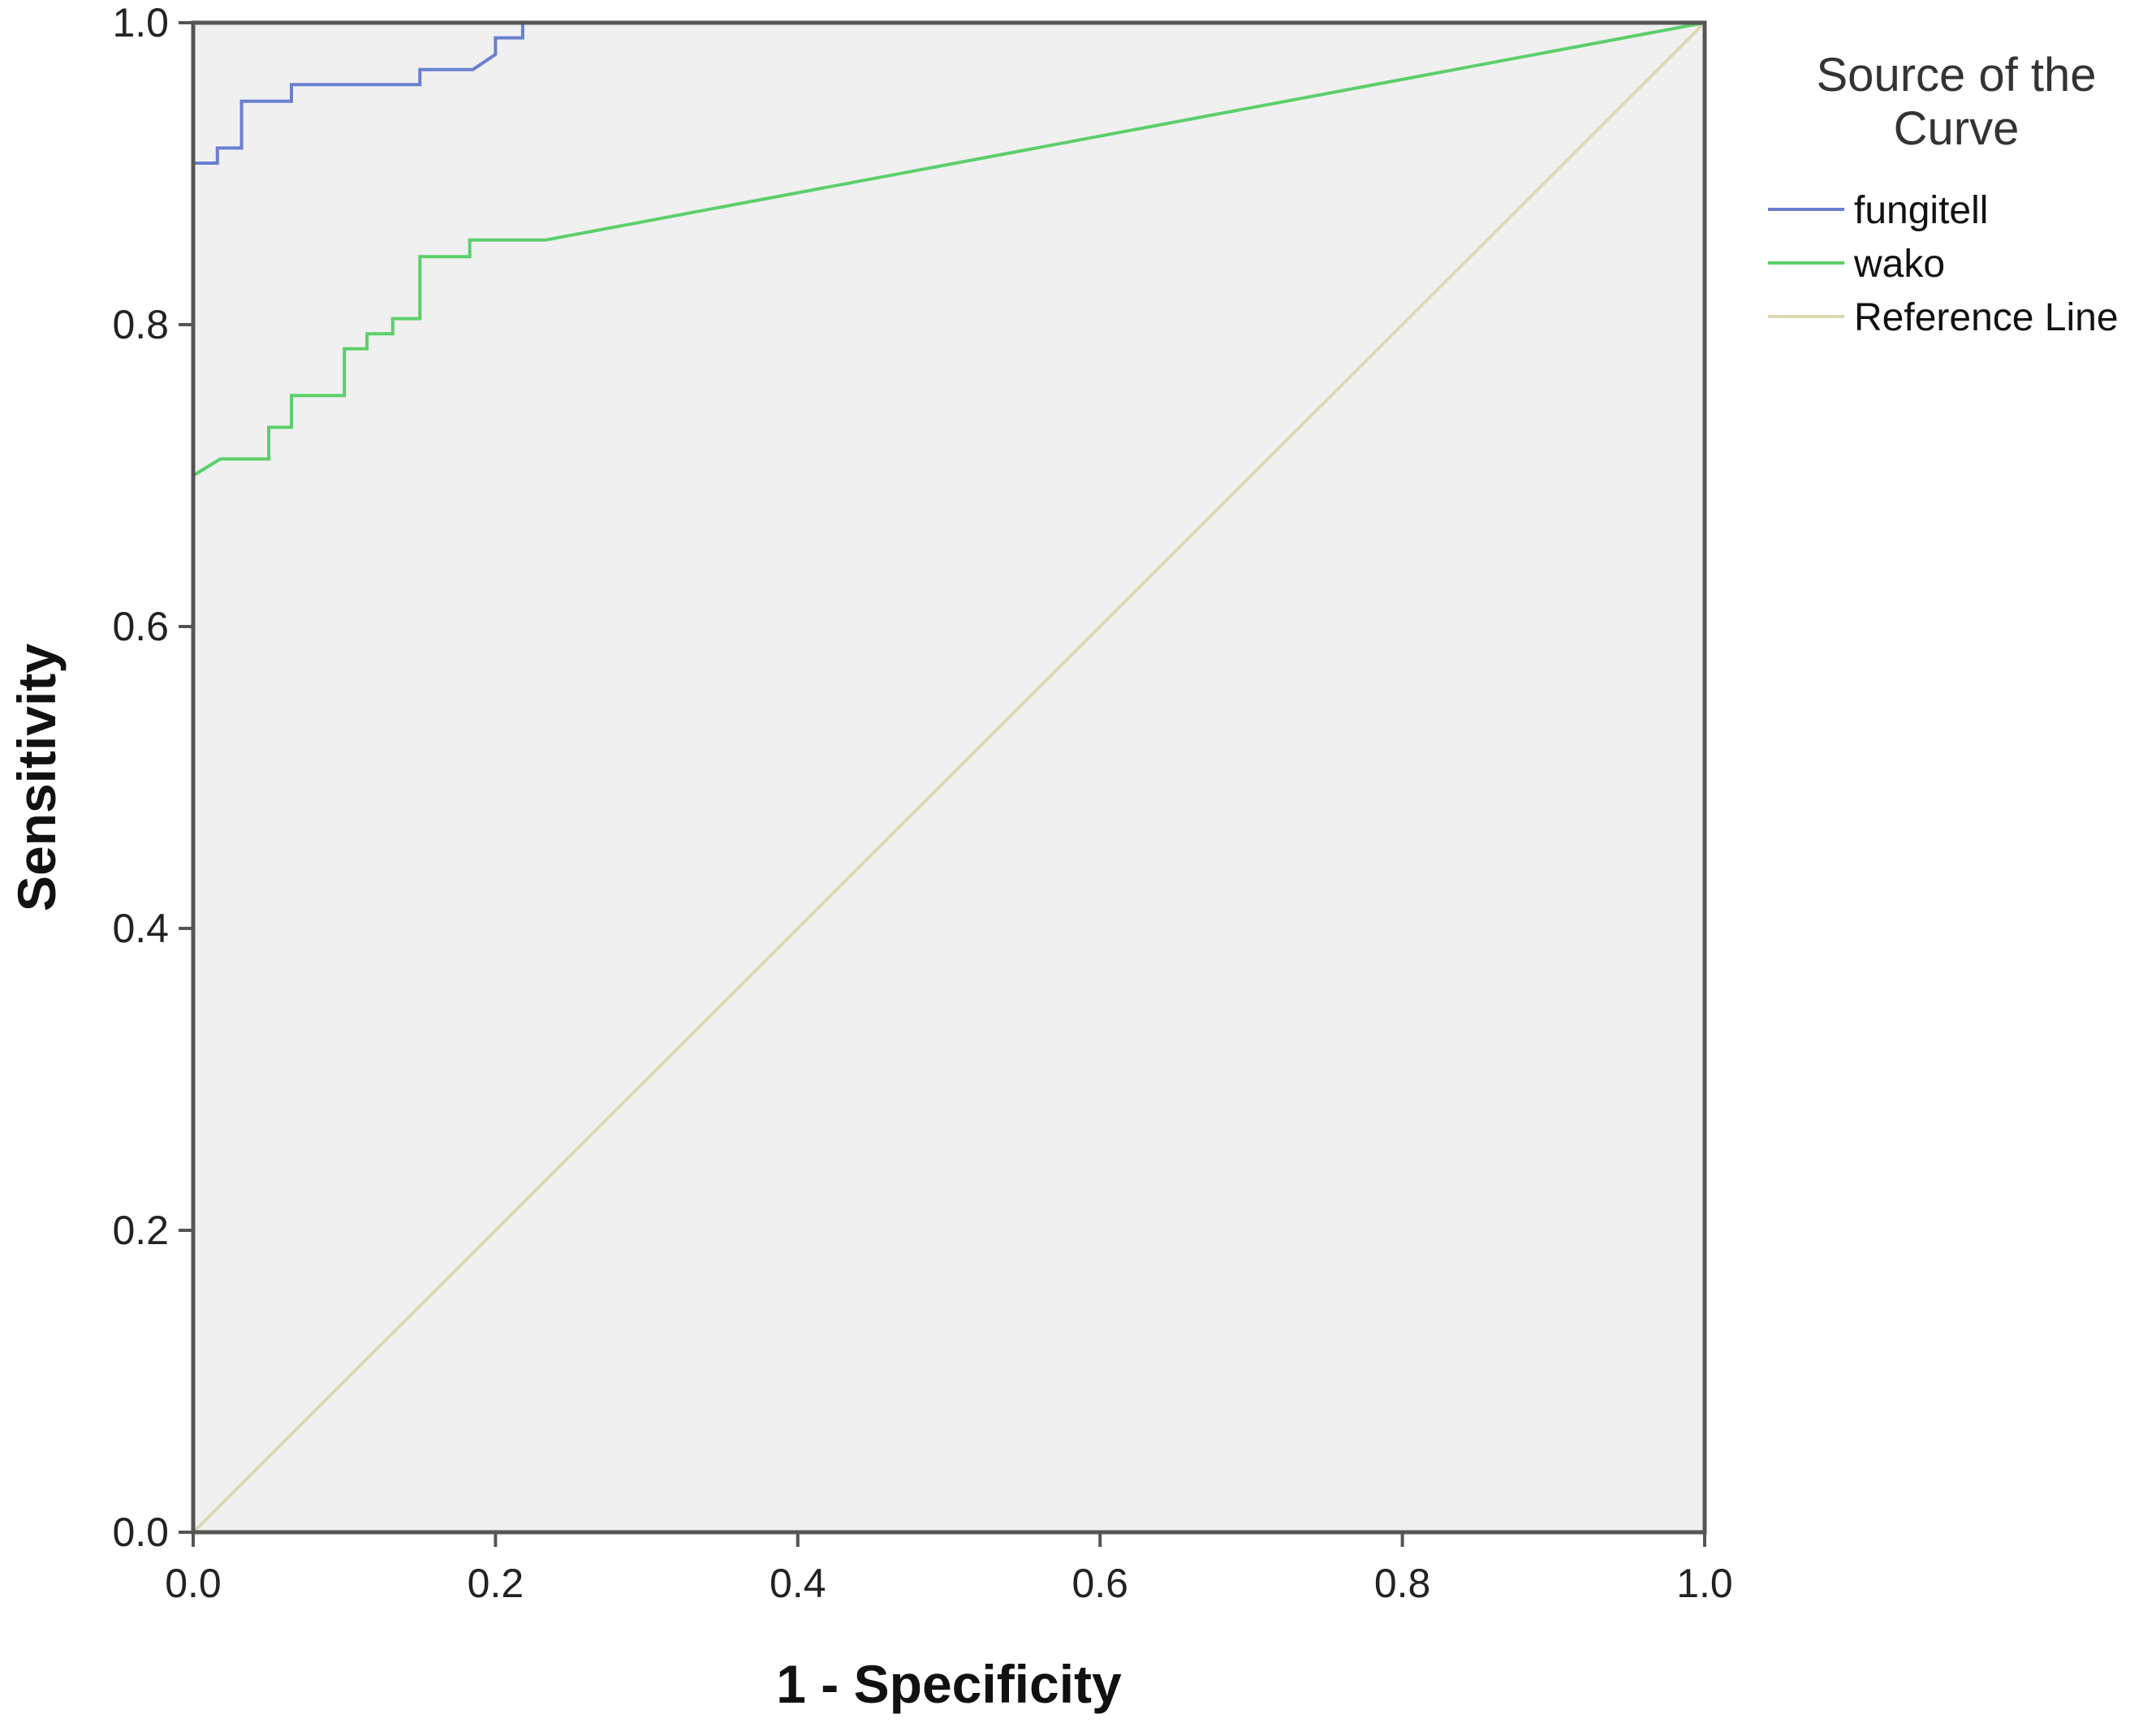  What do you see at coordinates (1100, 1584) in the screenshot?
I see `x-tick-label: 0.6` at bounding box center [1100, 1584].